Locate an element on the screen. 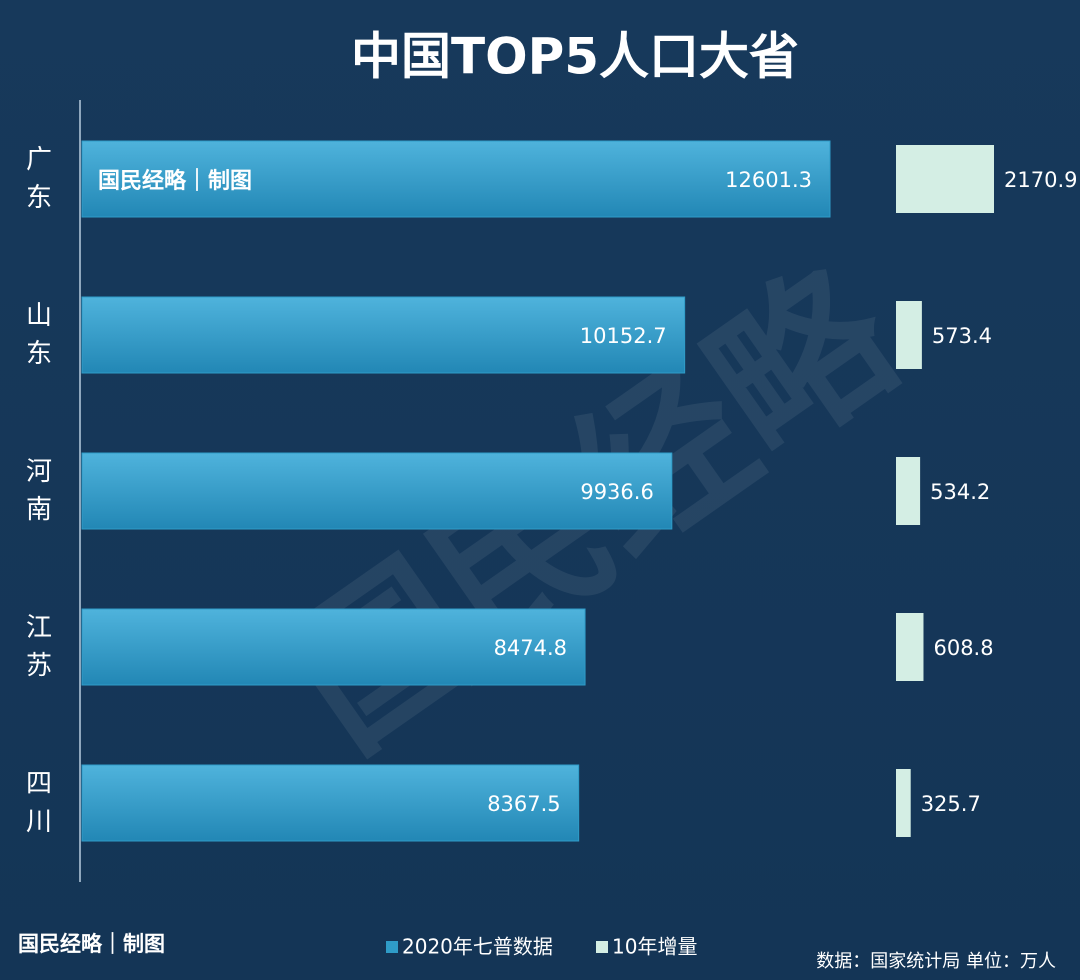 Image resolution: width=1080 pixels, height=980 pixels. category-label: 广东 is located at coordinates (38, 179).